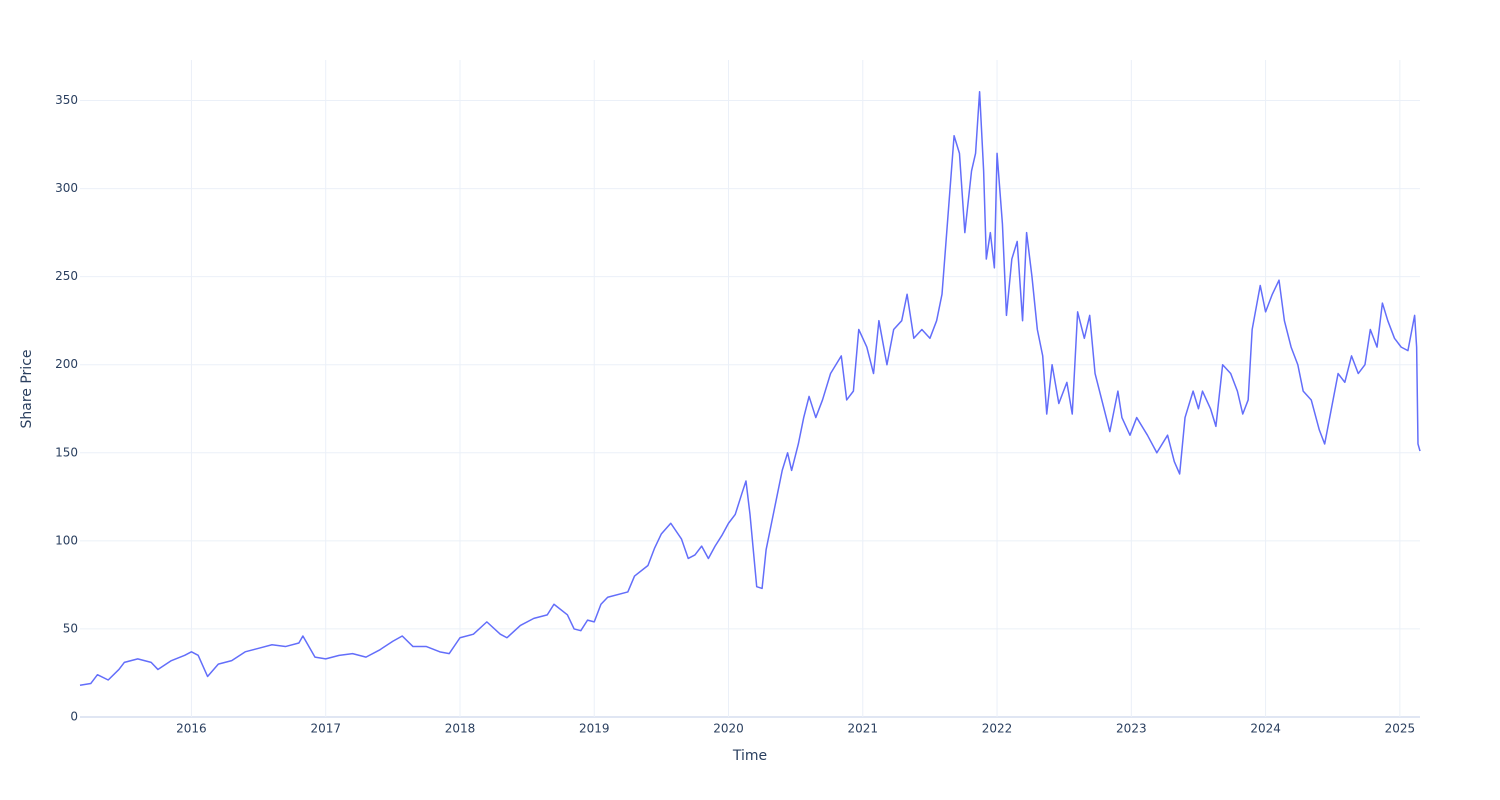  What do you see at coordinates (997, 729) in the screenshot?
I see `x-tick-label: 2022` at bounding box center [997, 729].